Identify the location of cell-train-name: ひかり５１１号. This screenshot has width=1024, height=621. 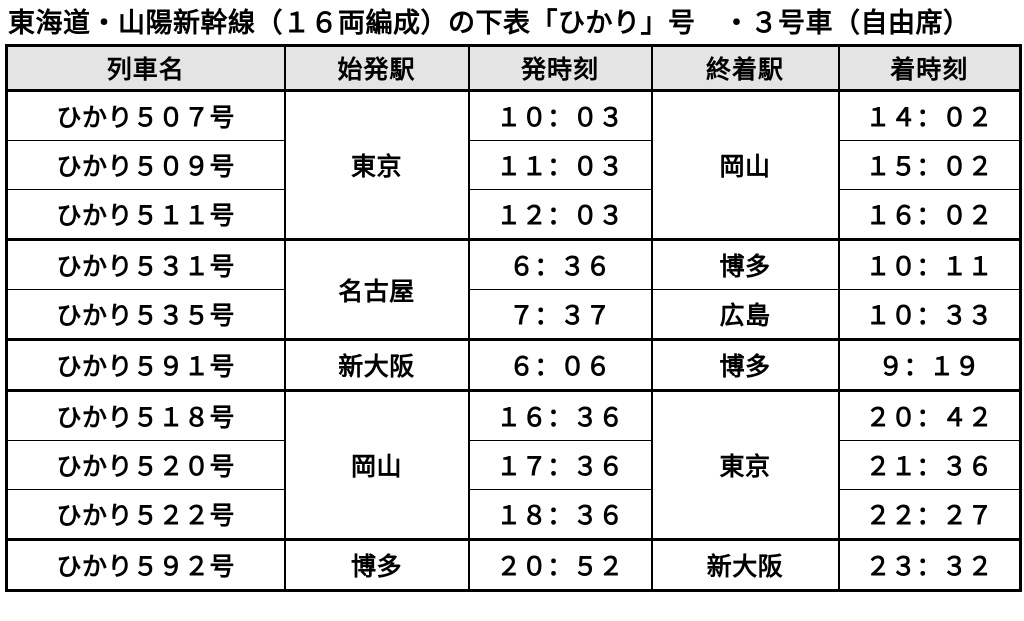
(145, 215).